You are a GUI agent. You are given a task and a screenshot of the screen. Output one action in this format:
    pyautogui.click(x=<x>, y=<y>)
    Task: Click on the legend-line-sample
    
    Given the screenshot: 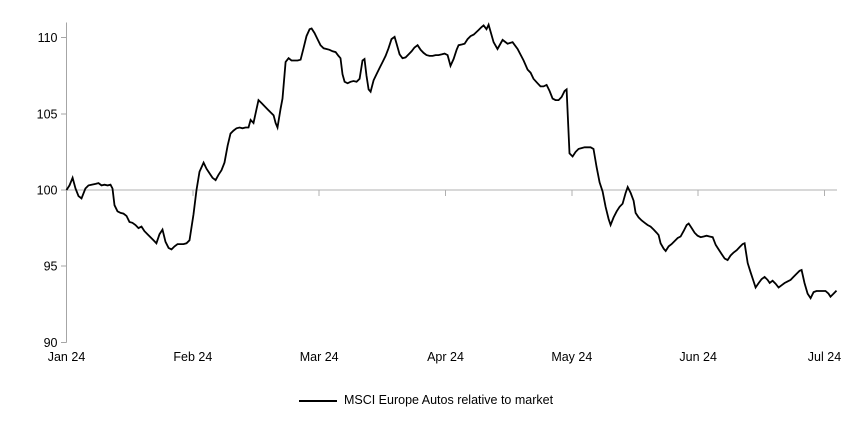 What is the action you would take?
    pyautogui.click(x=317, y=400)
    